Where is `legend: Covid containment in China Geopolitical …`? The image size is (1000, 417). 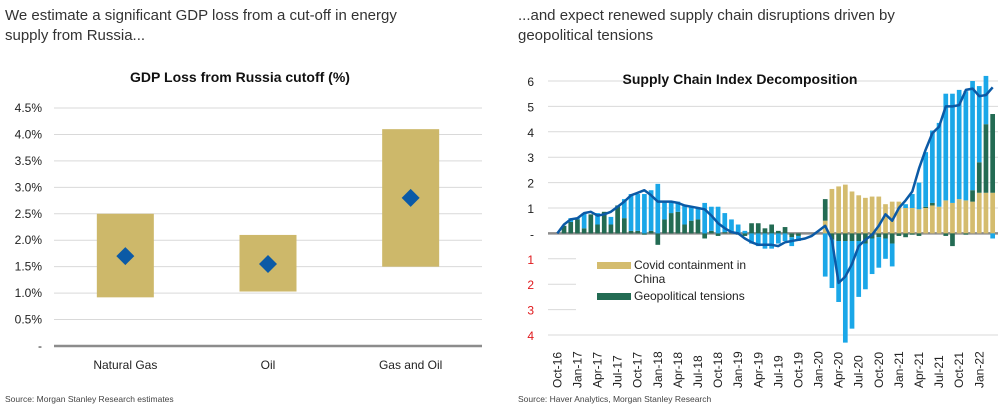 legend: Covid containment in China Geopolitical … is located at coordinates (672, 287).